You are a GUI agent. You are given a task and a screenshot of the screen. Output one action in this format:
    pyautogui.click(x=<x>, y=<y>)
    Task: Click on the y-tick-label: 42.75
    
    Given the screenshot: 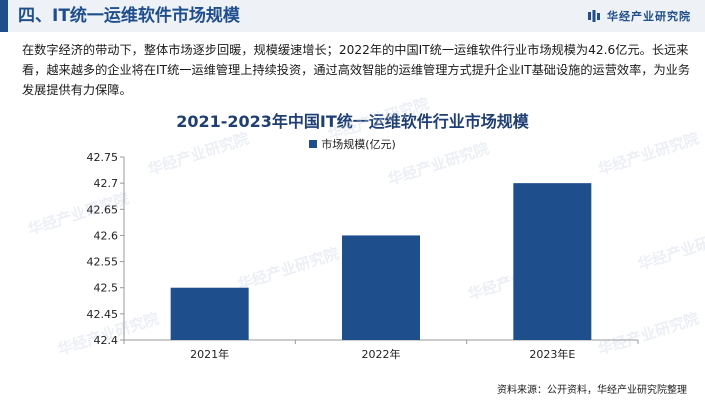 What is the action you would take?
    pyautogui.click(x=103, y=157)
    